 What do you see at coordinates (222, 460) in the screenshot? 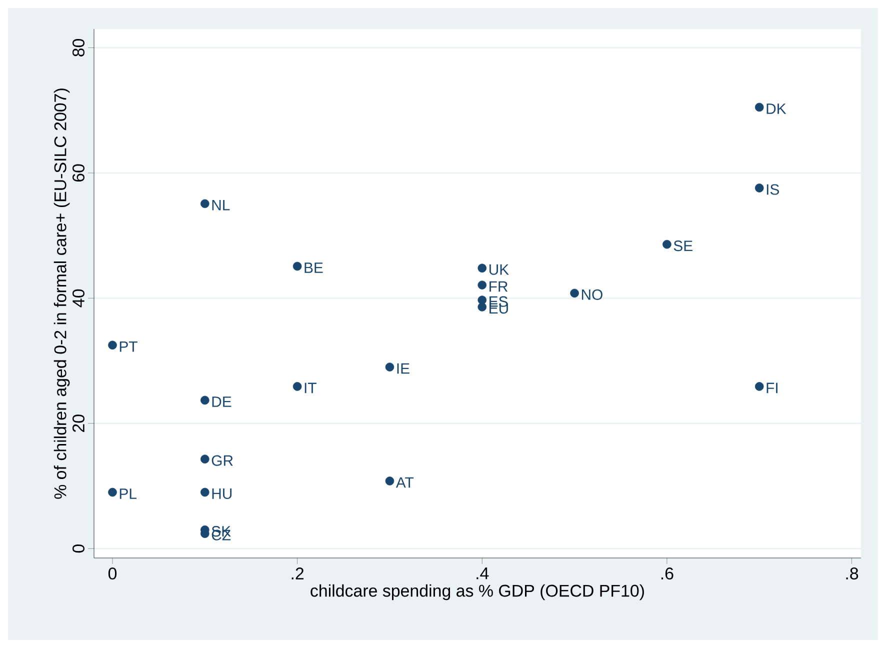
I see `annotation: GR` at bounding box center [222, 460].